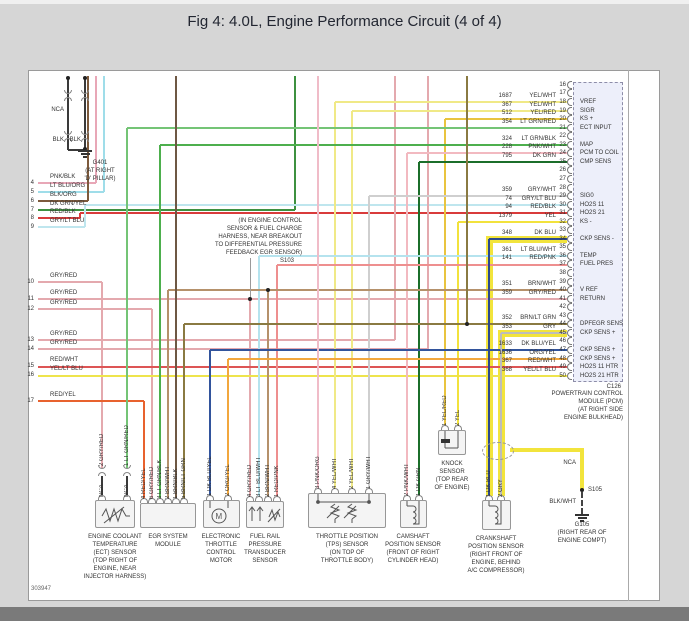 The height and width of the screenshot is (621, 689). Describe the element at coordinates (562, 256) in the screenshot. I see `pcm-pin-number: 36` at that location.